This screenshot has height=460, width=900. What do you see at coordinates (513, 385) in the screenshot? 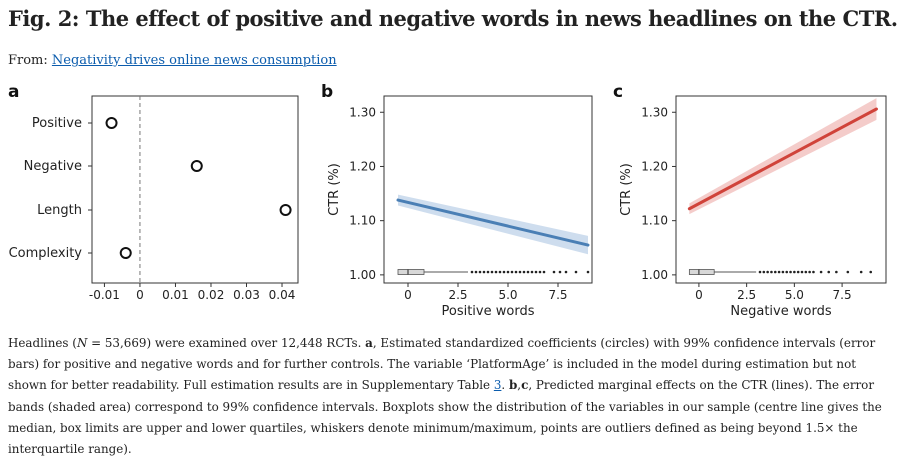
I see `caption-panel-b-ref: b` at bounding box center [513, 385].